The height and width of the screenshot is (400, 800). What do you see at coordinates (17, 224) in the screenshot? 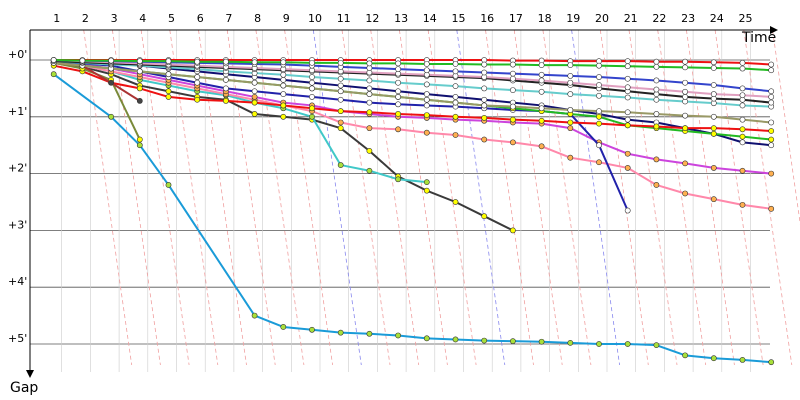
I see `y-tick-label: +3'` at bounding box center [17, 224].